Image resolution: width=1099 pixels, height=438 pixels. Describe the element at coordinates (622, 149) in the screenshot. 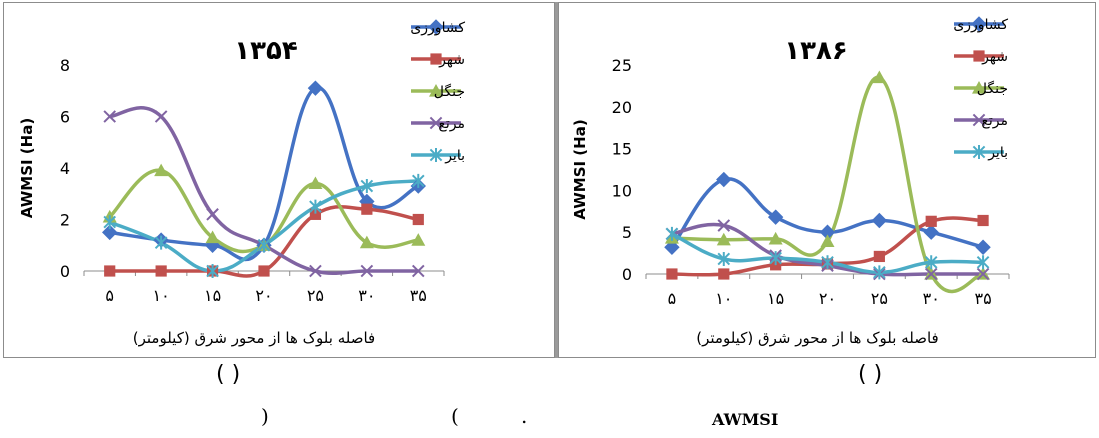

I see `y-tick-label: 15` at that location.